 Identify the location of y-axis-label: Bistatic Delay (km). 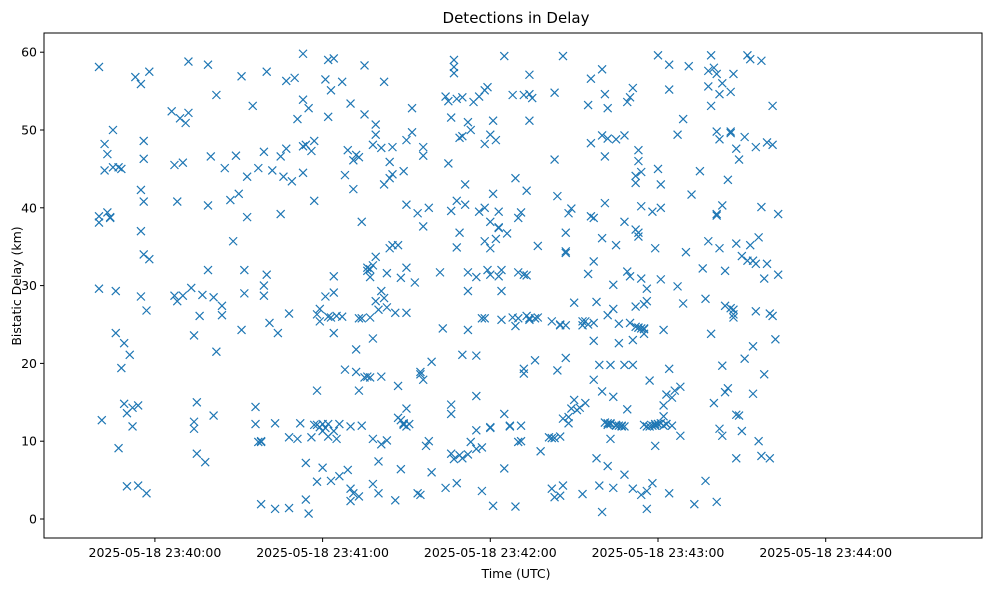
(16, 285).